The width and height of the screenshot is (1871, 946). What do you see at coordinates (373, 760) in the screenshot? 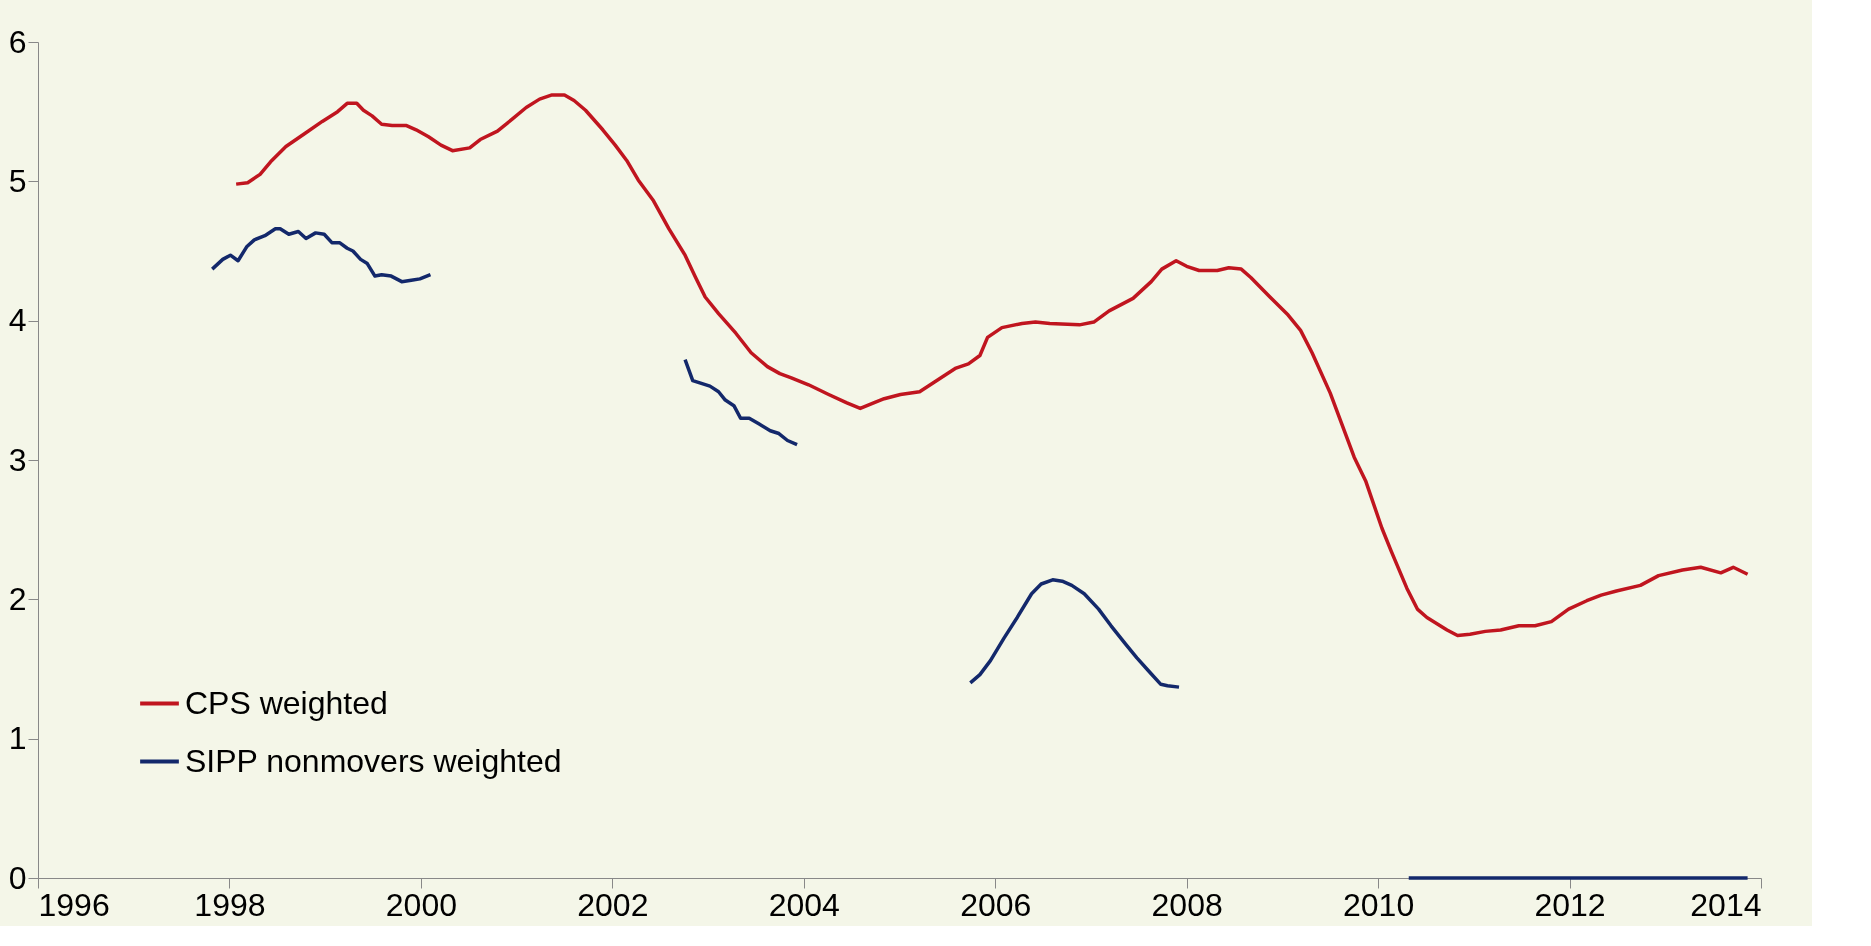
I see `legend-label: SIPP nonmovers weighted` at bounding box center [373, 760].